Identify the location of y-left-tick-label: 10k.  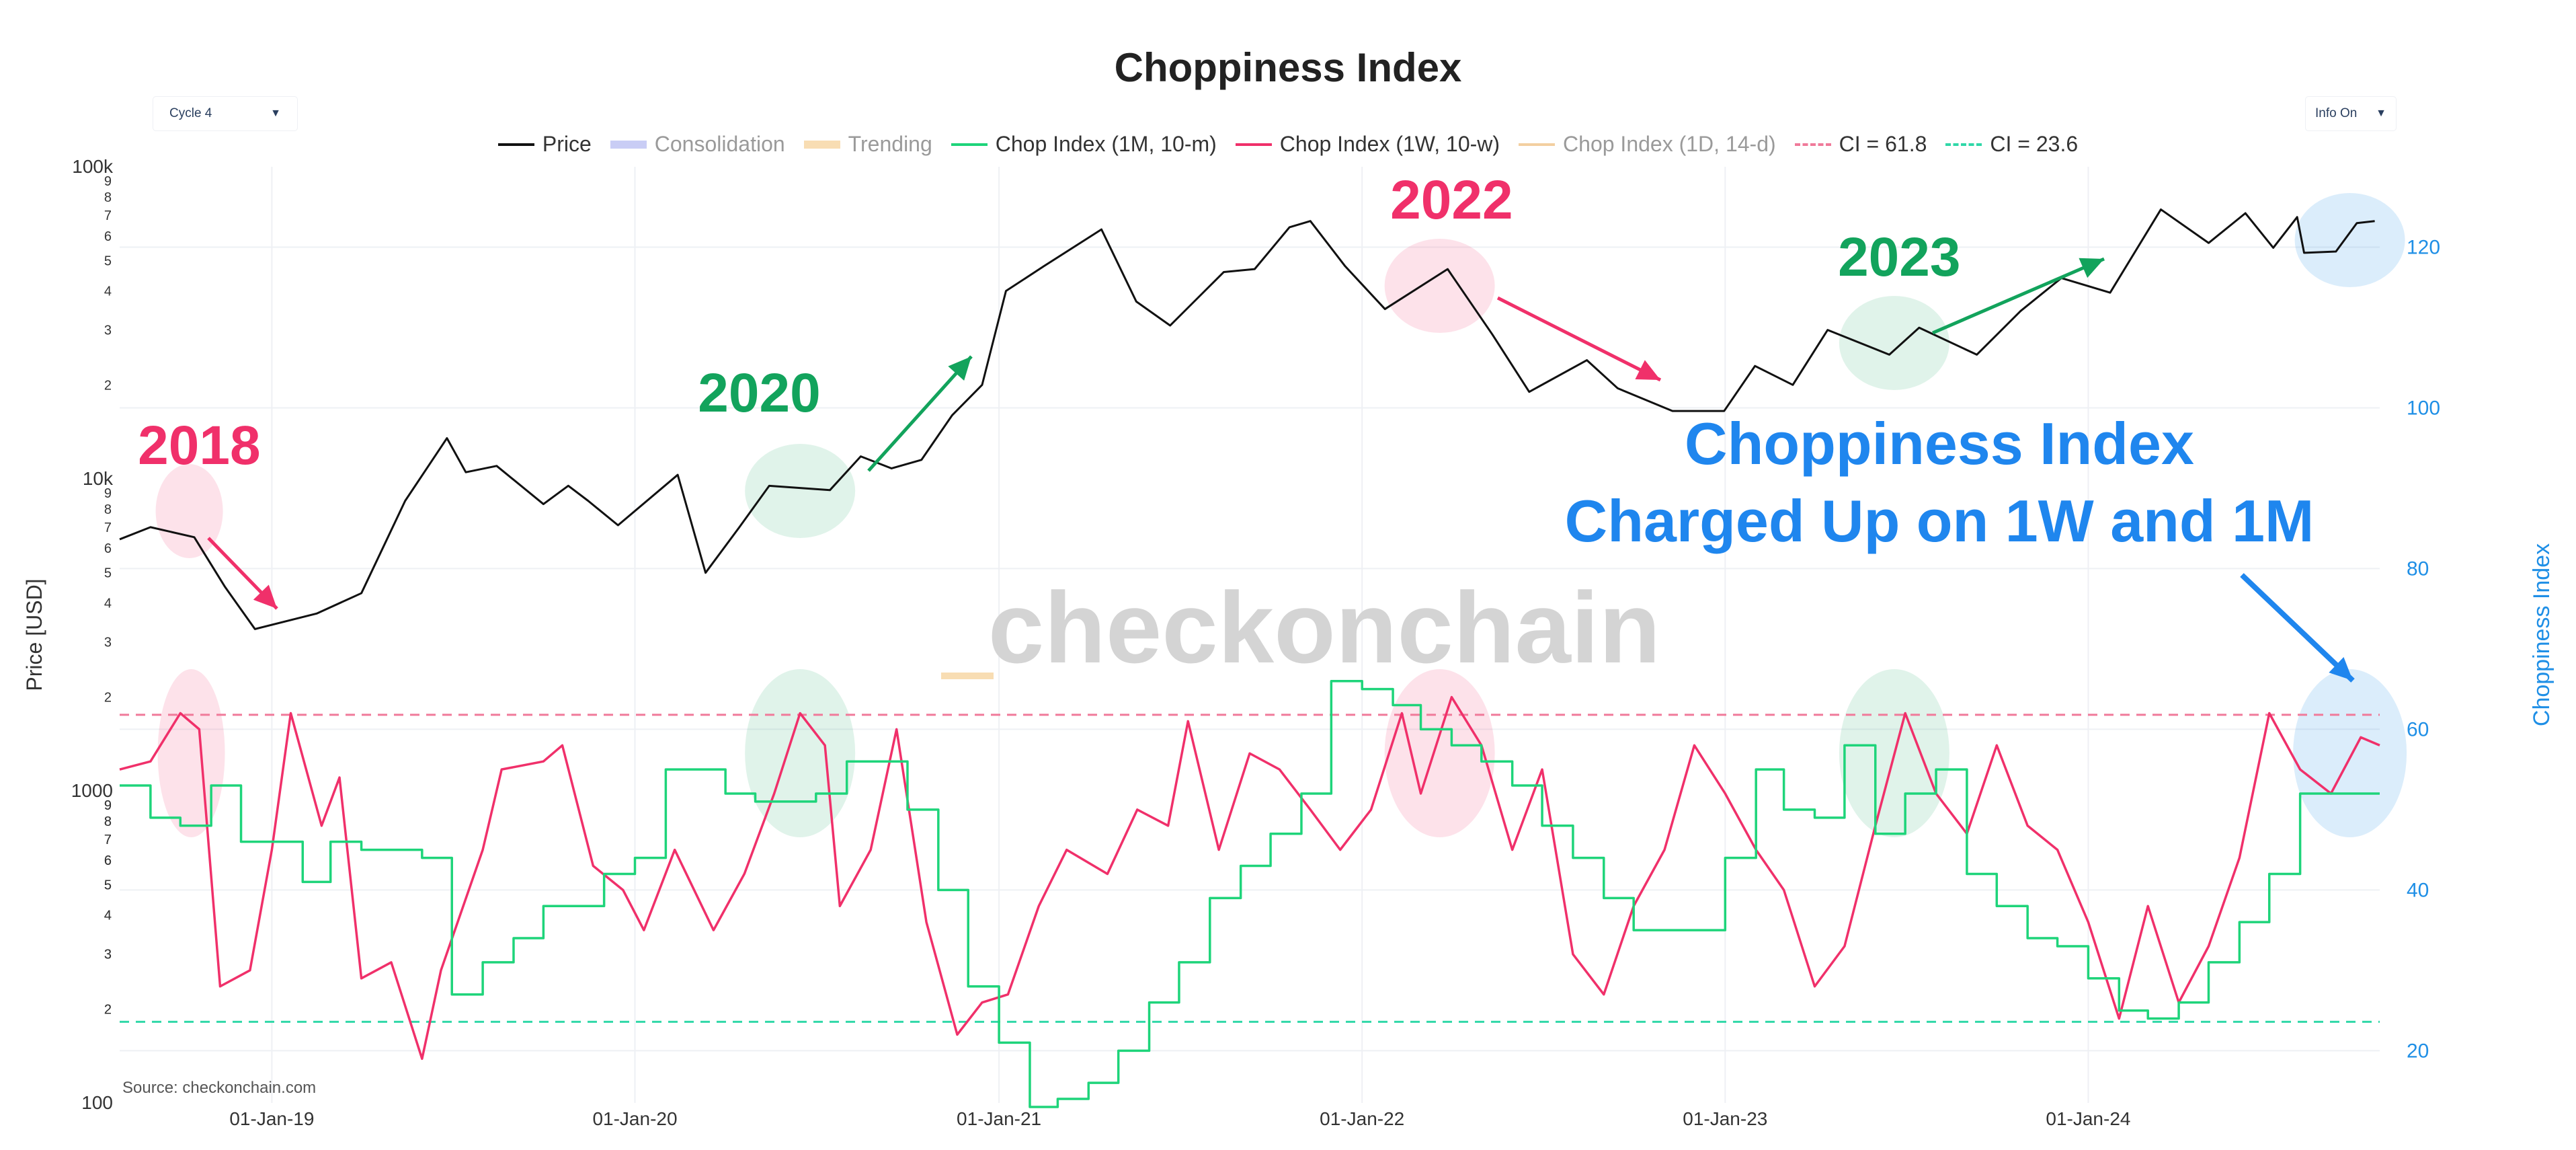
(98, 479).